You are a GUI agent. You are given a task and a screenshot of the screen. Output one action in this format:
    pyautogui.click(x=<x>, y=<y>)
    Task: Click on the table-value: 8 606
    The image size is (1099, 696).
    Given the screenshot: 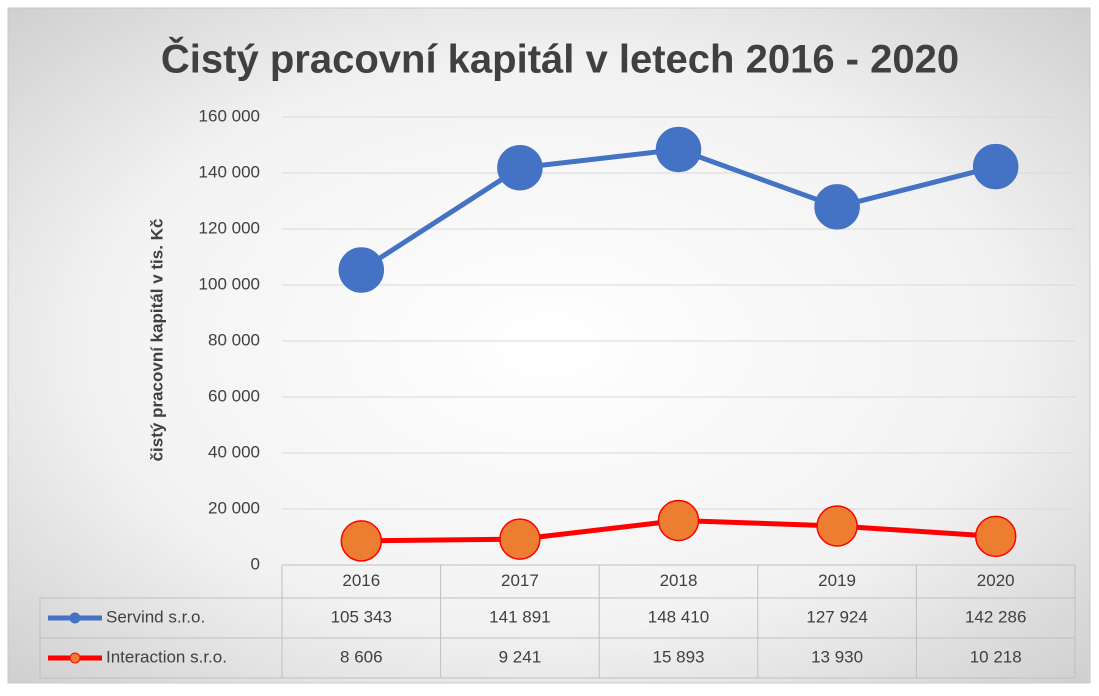 What is the action you would take?
    pyautogui.click(x=361, y=656)
    